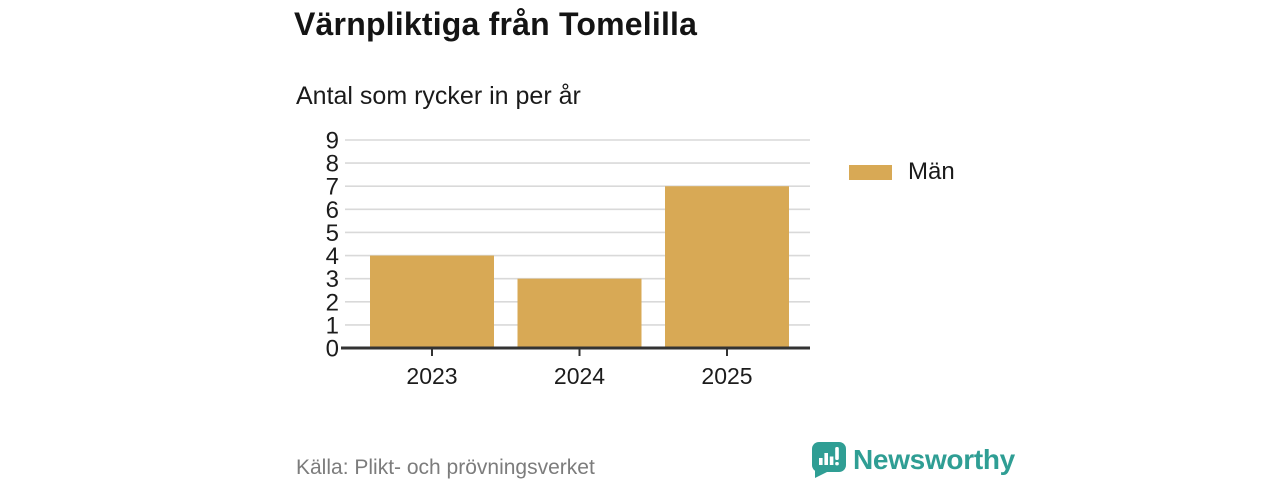  What do you see at coordinates (726, 376) in the screenshot?
I see `svg-text: 2025` at bounding box center [726, 376].